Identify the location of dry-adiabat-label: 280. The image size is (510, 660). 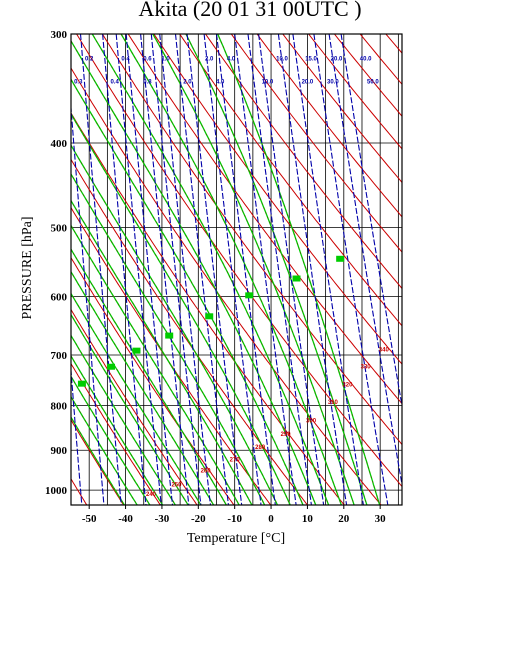
(260, 448).